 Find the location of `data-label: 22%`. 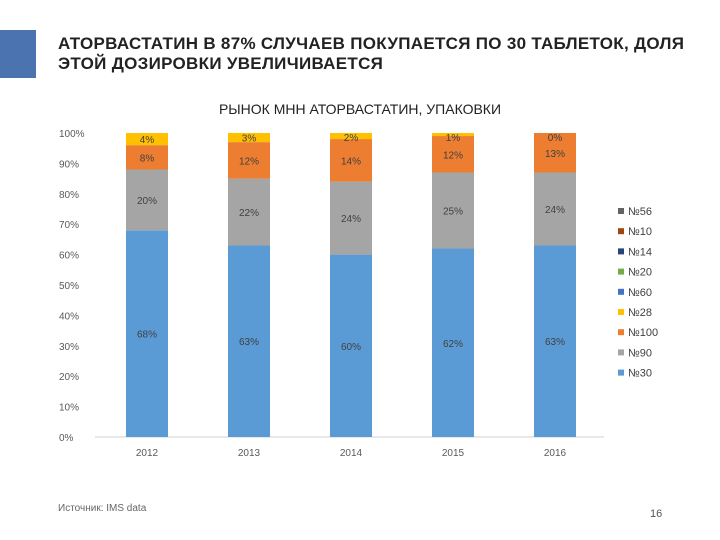

data-label: 22% is located at coordinates (249, 213).